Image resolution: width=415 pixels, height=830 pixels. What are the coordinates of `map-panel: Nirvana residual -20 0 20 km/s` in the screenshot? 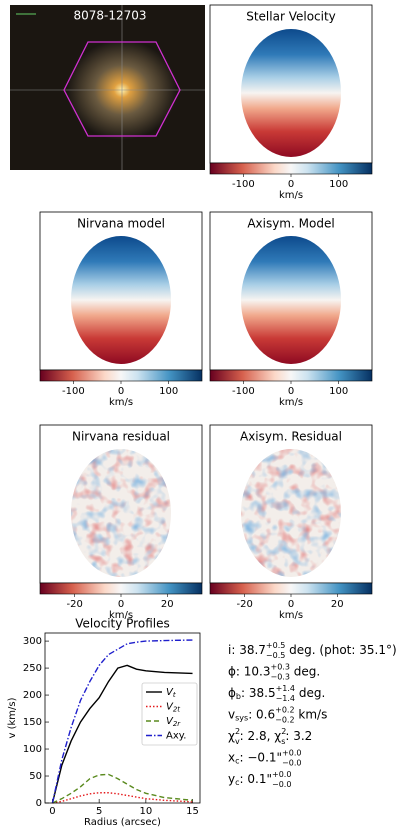 It's located at (121, 522).